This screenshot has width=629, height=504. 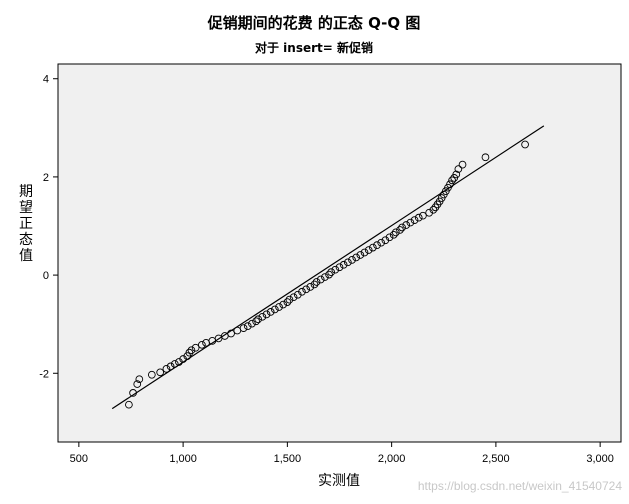 What do you see at coordinates (46, 276) in the screenshot?
I see `y-tick-label: 0` at bounding box center [46, 276].